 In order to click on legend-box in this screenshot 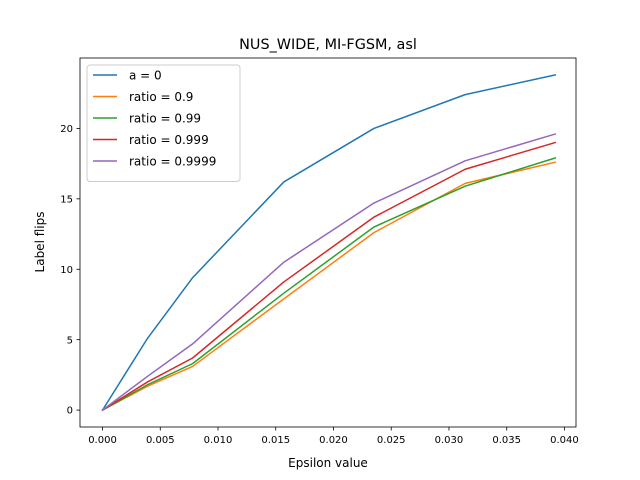, I will do `click(163, 123)`.